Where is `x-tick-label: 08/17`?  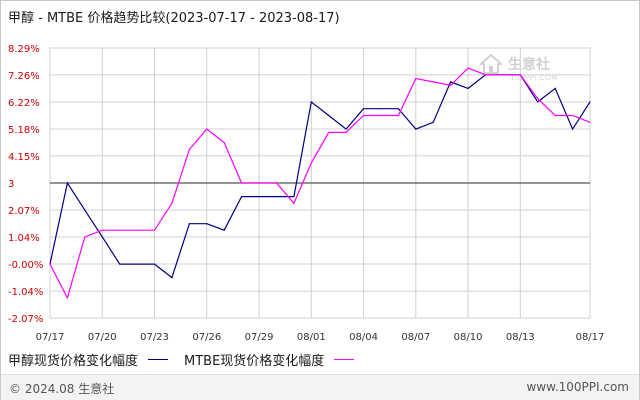
x-tick-label: 08/17 is located at coordinates (590, 337).